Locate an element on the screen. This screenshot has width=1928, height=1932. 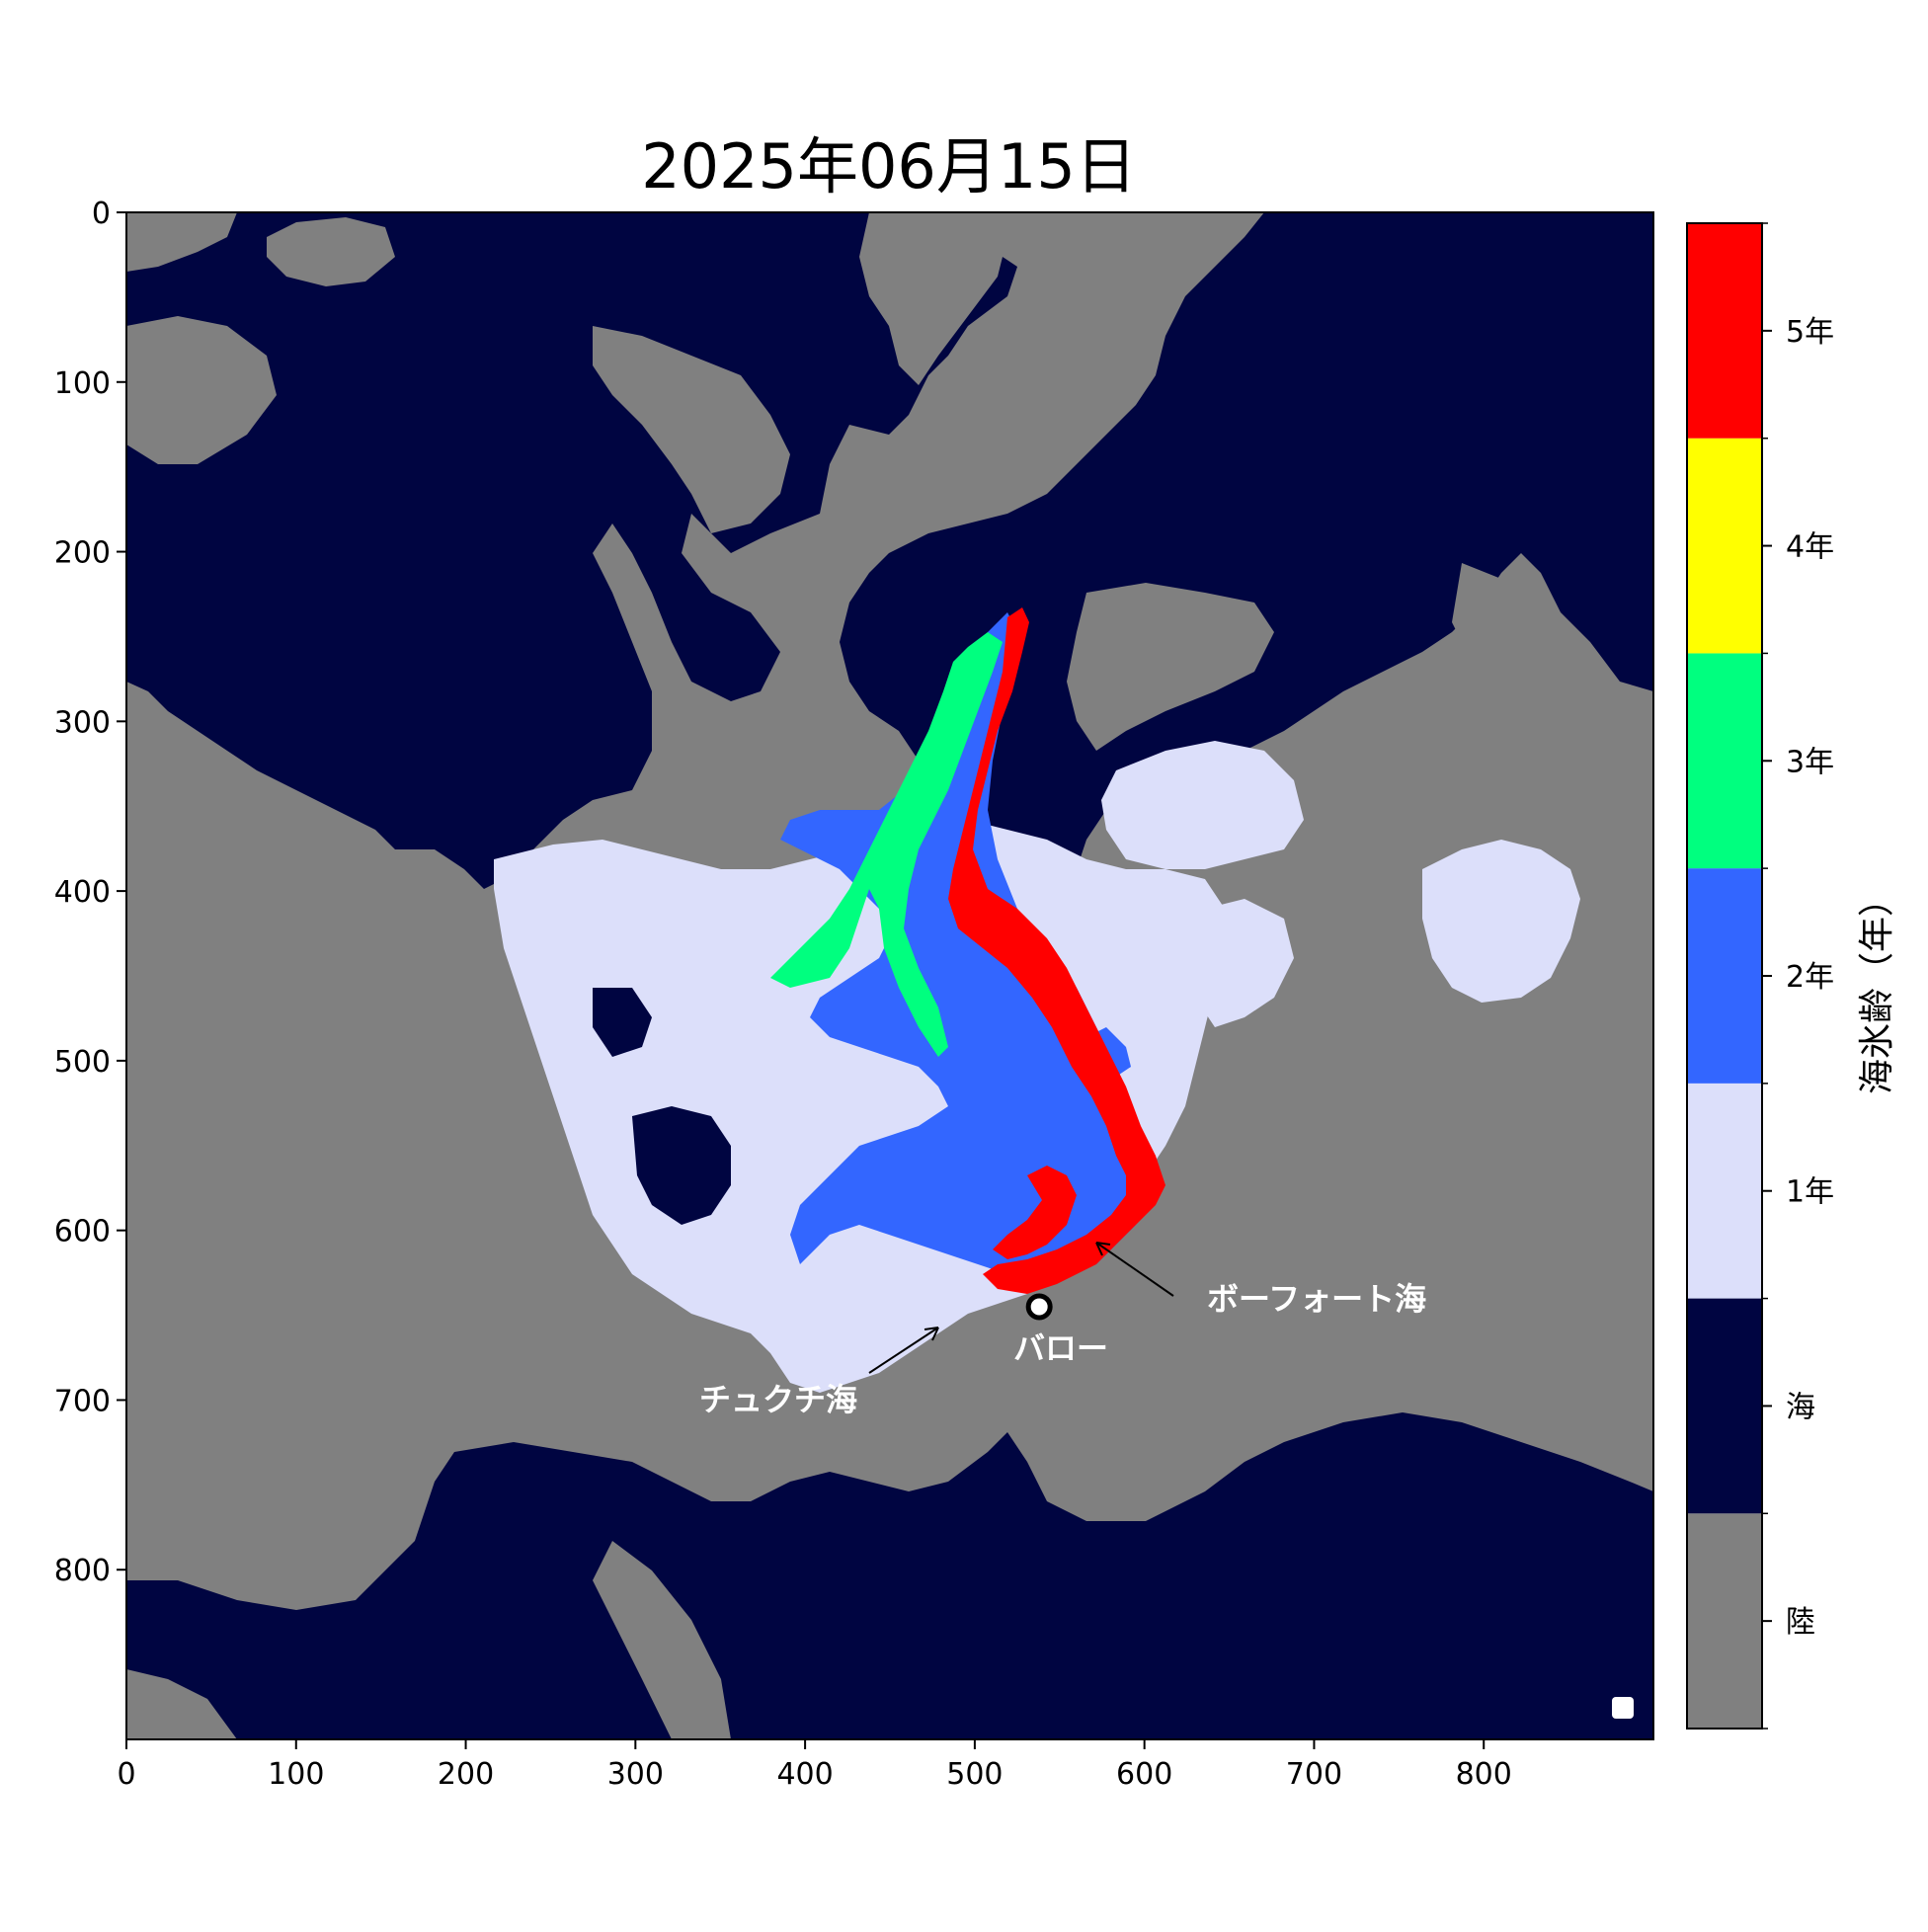
ice-2yr is located at coordinates (963, 948).